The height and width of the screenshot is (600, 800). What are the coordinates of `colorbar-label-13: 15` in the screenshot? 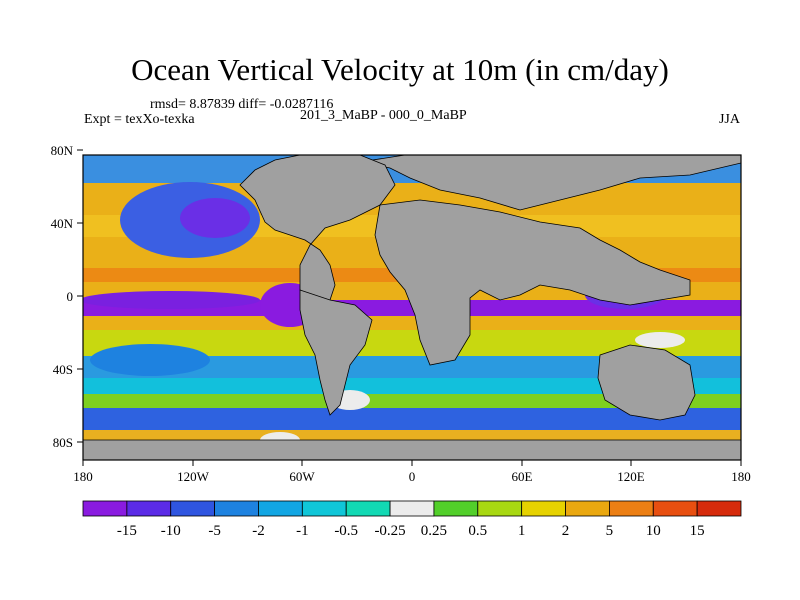 It's located at (697, 531).